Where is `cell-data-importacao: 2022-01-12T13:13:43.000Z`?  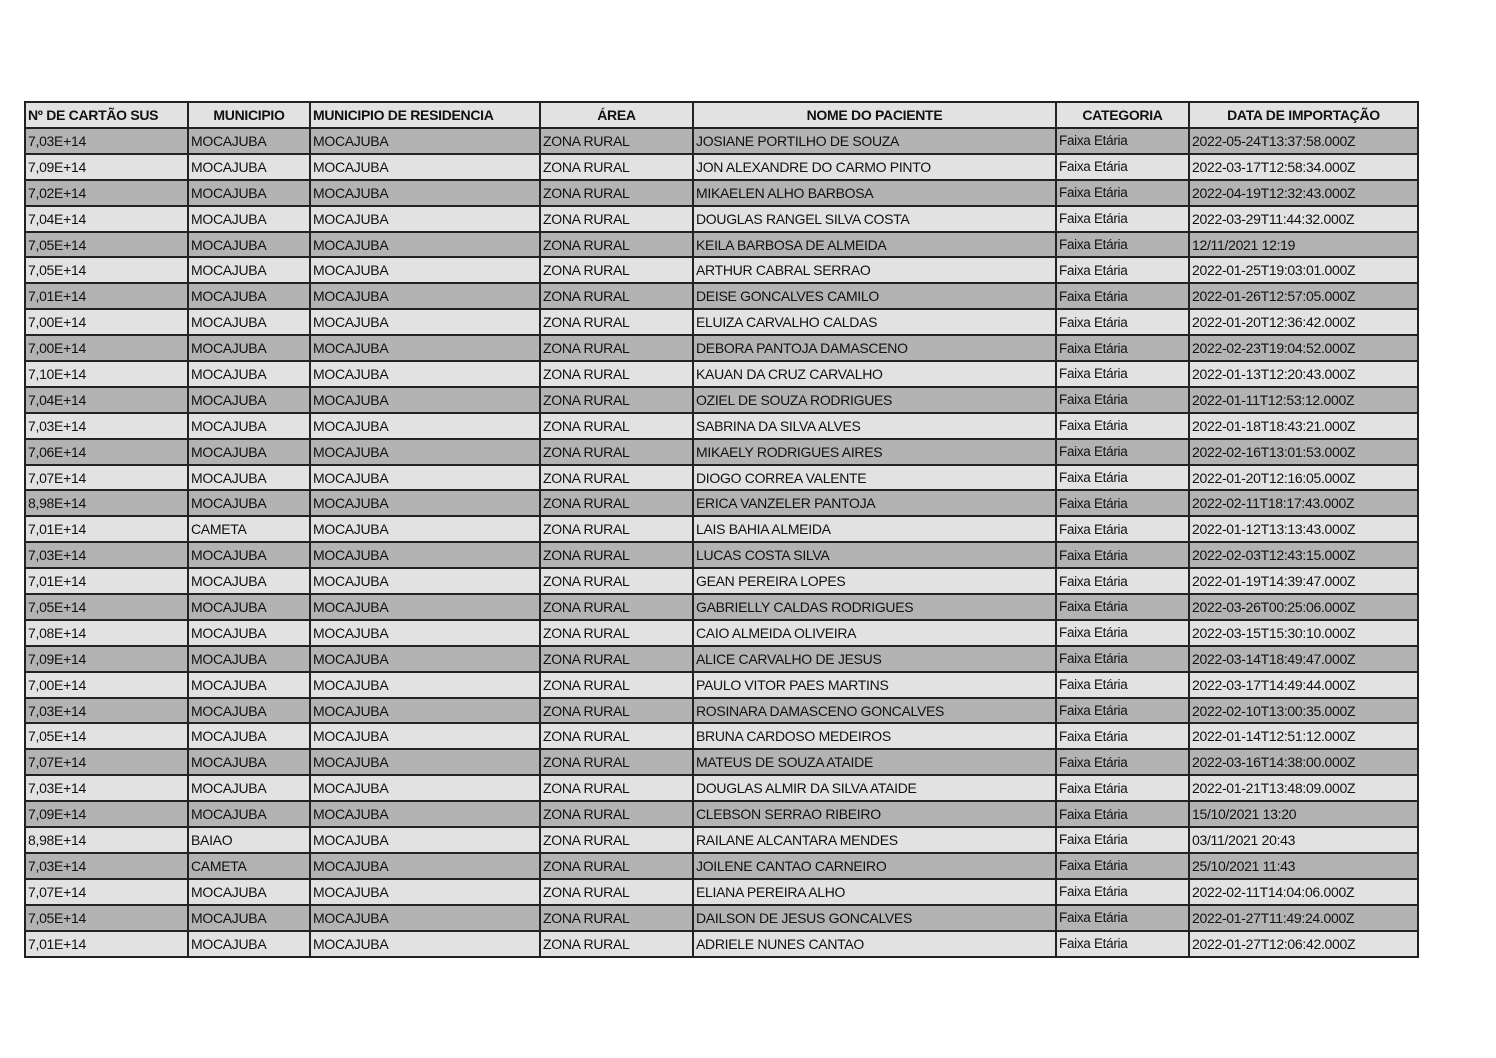 cell-data-importacao: 2022-01-12T13:13:43.000Z is located at coordinates (1303, 529).